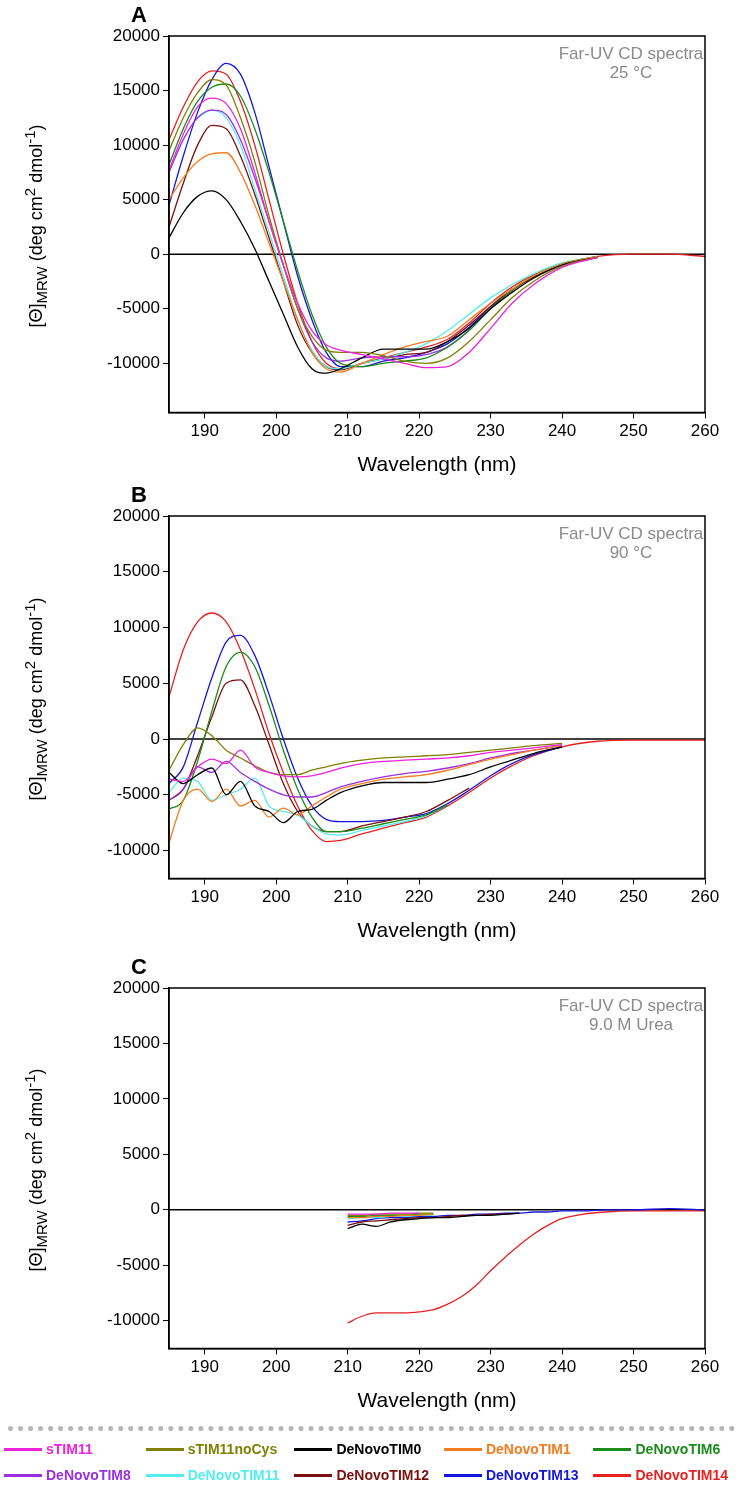  I want to click on legend-label: DeNovoTIM13, so click(532, 1475).